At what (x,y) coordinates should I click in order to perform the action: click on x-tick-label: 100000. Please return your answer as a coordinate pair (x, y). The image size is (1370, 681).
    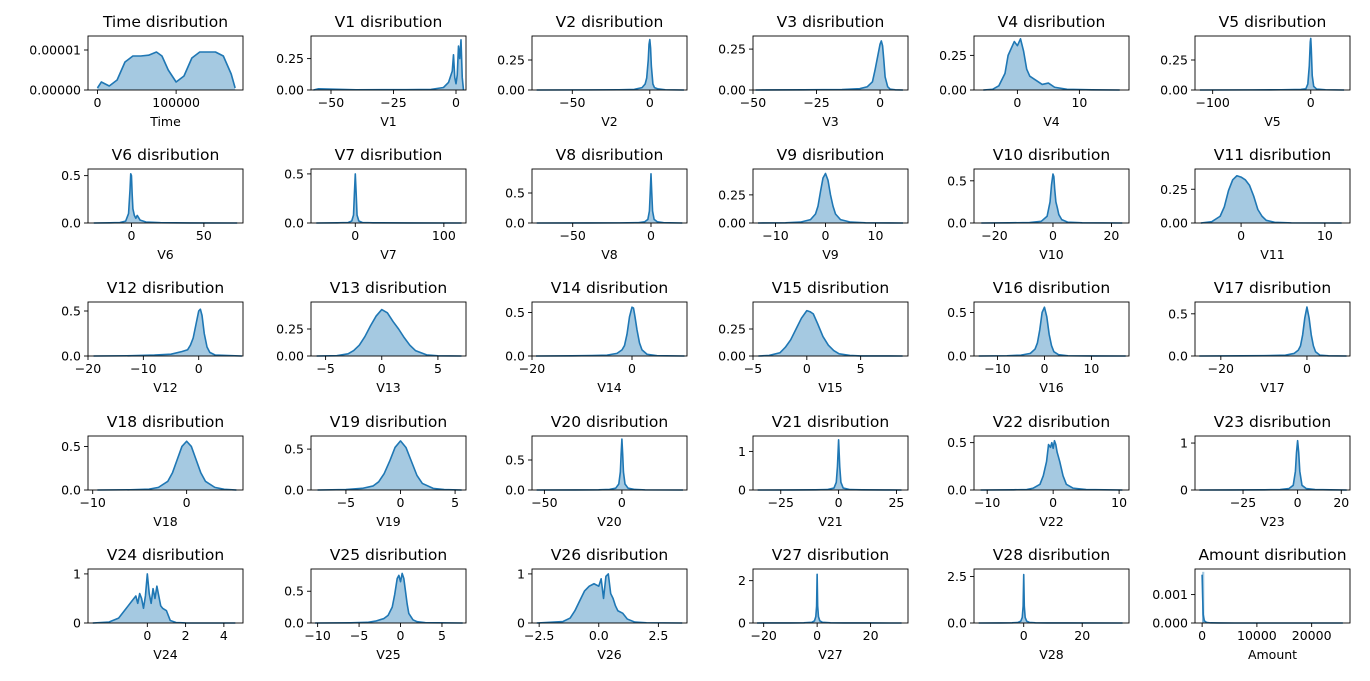
    Looking at the image, I should click on (176, 102).